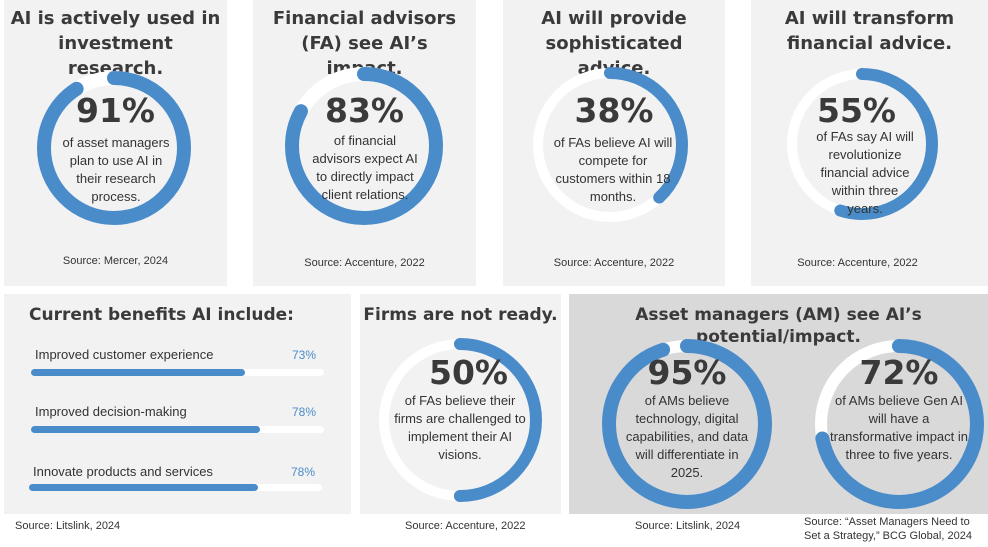 The image size is (988, 547). Describe the element at coordinates (111, 411) in the screenshot. I see `bar-label: Improved decision-making` at that location.